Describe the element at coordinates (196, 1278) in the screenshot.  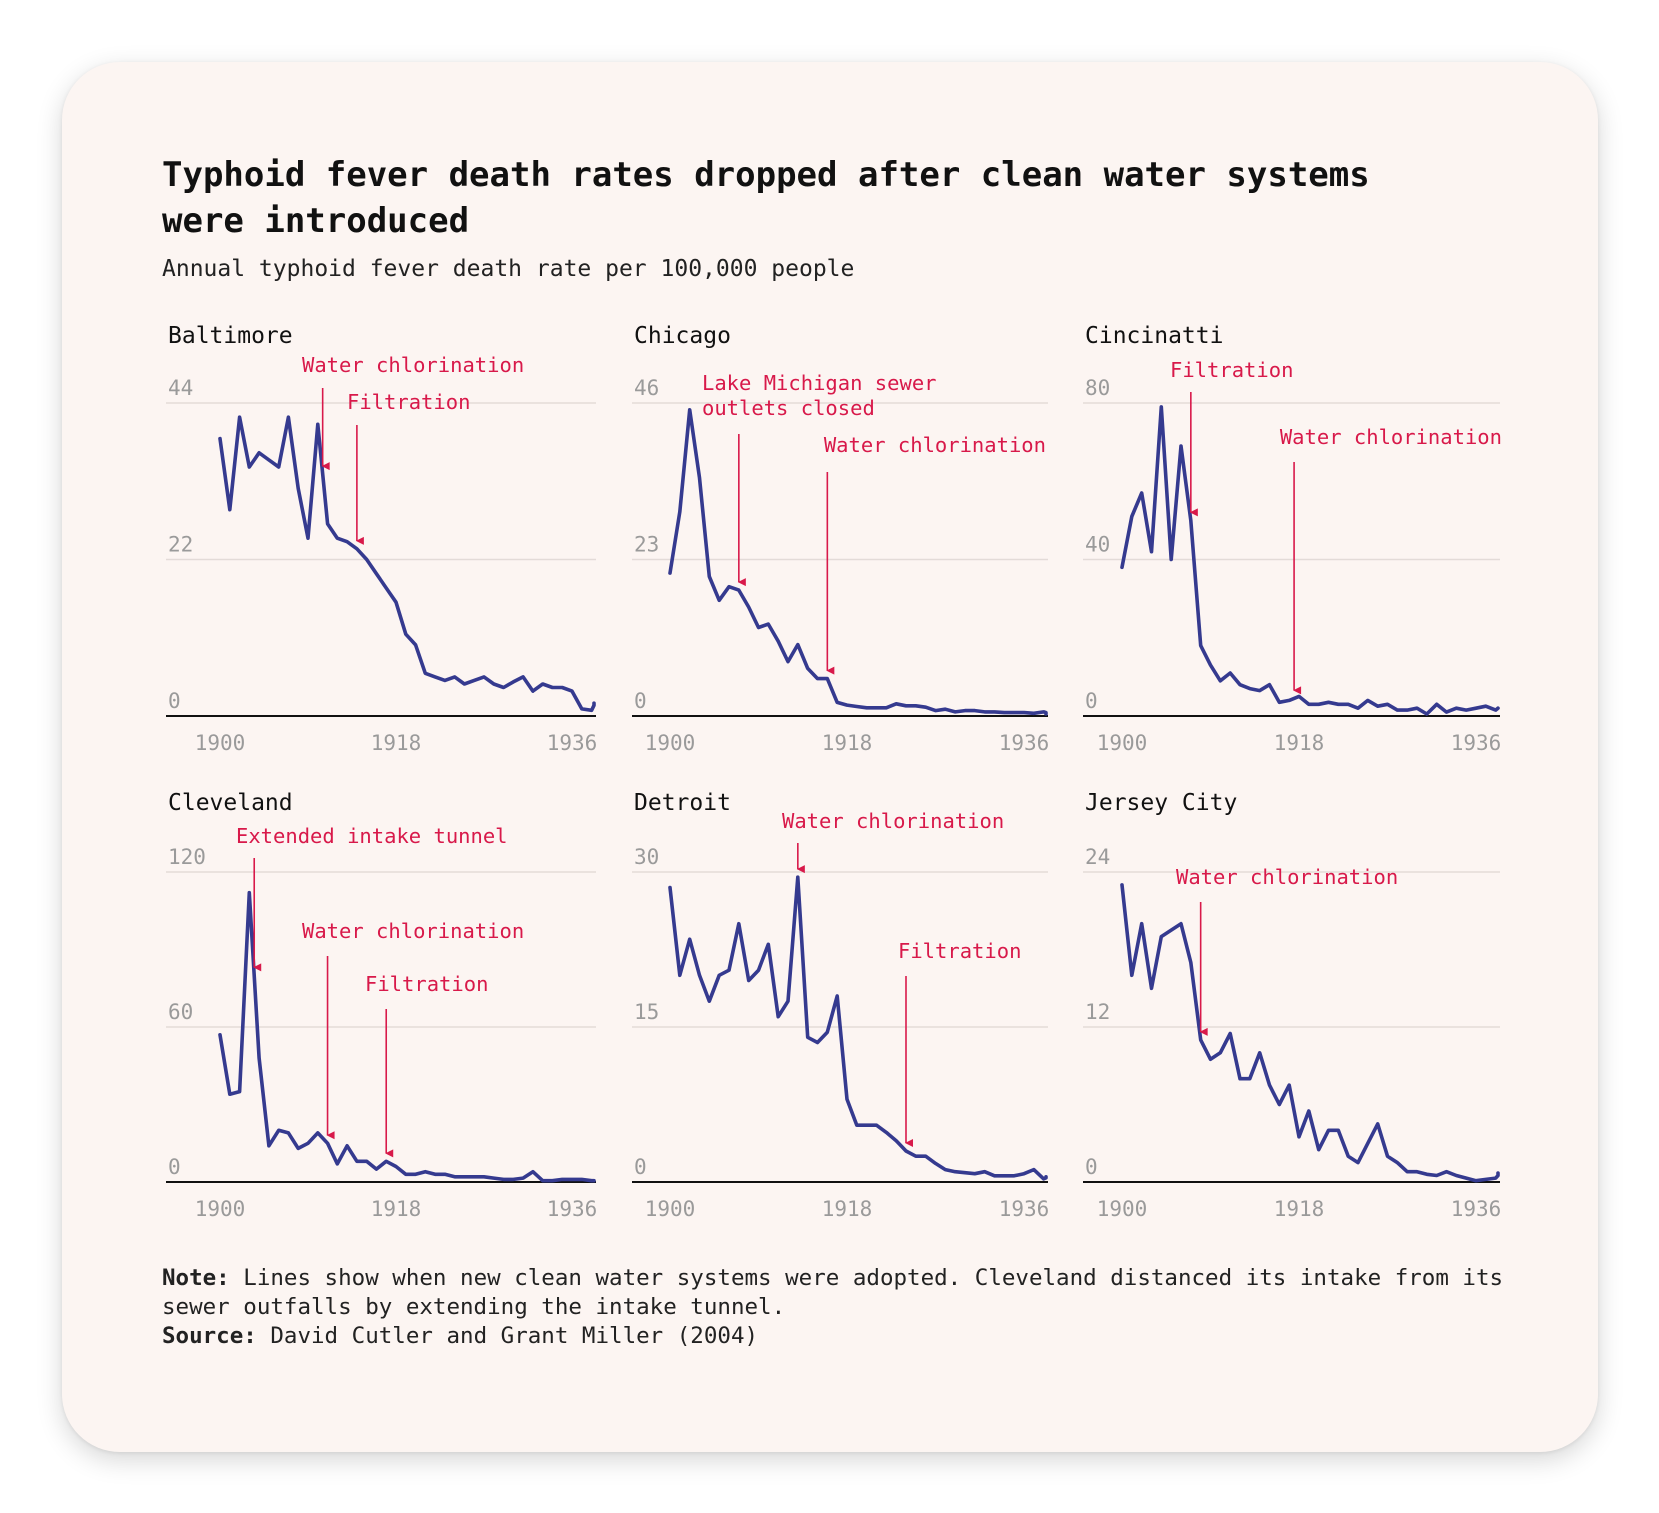
I see `note-label: Note:` at that location.